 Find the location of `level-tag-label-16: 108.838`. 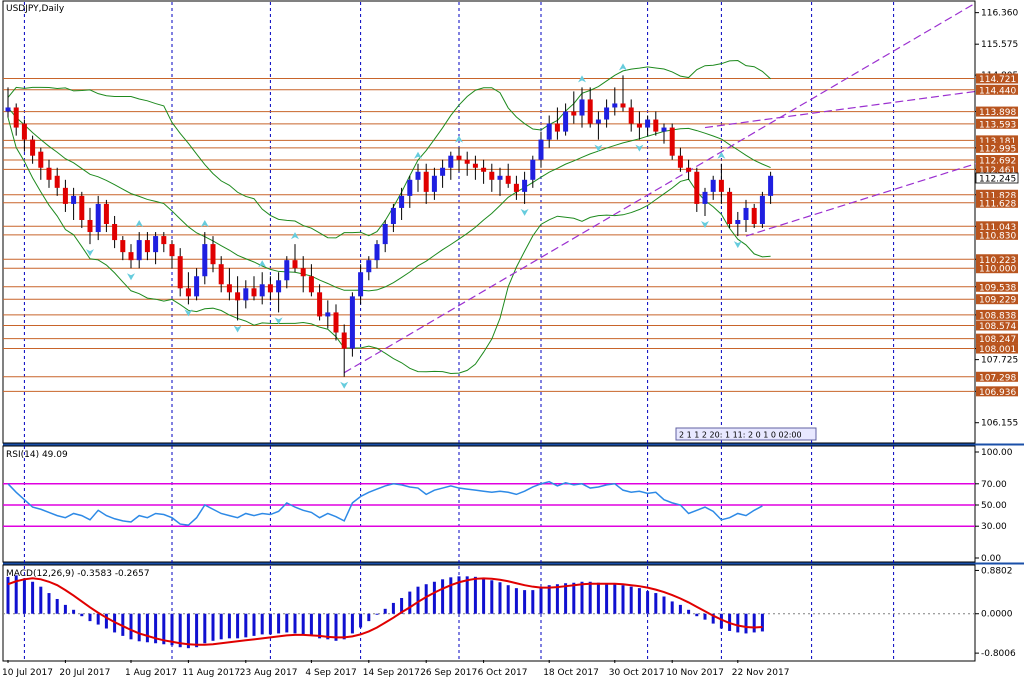

level-tag-label-16: 108.838 is located at coordinates (997, 316).